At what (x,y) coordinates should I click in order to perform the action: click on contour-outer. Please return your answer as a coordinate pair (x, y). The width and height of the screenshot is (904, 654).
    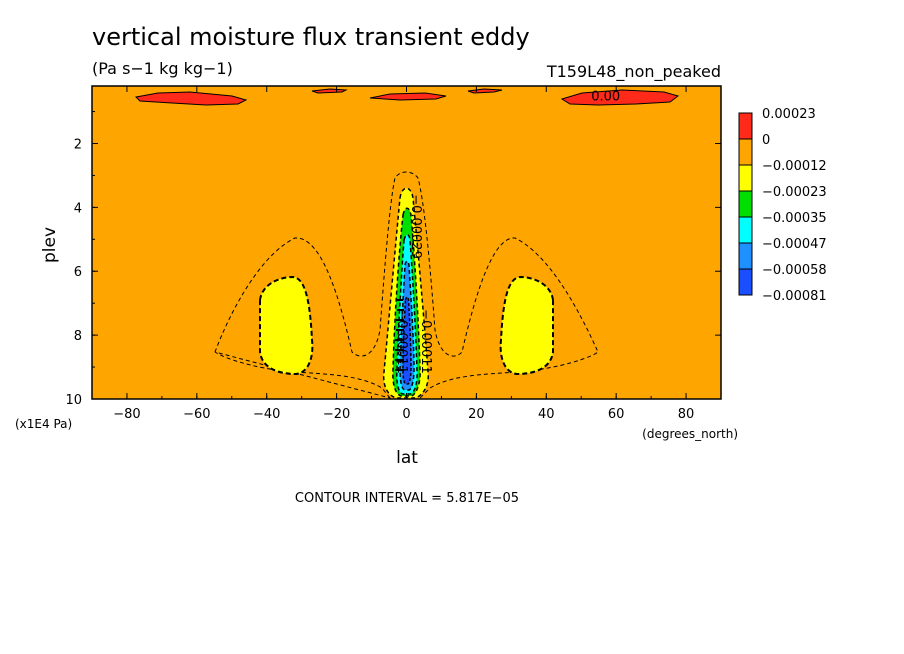
    Looking at the image, I should click on (406, 285).